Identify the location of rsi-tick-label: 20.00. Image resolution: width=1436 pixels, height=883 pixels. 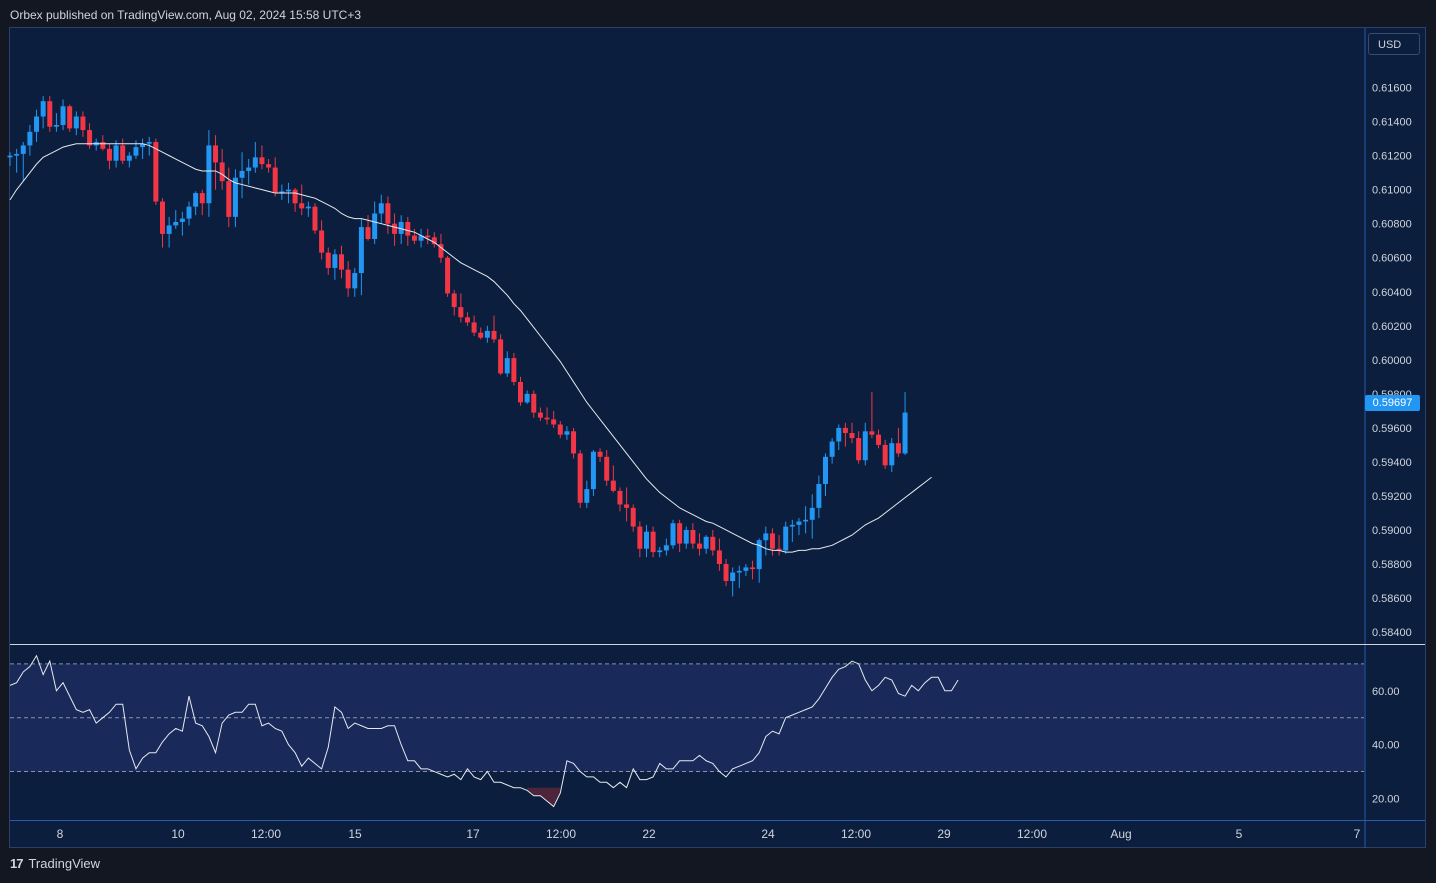
(1386, 799).